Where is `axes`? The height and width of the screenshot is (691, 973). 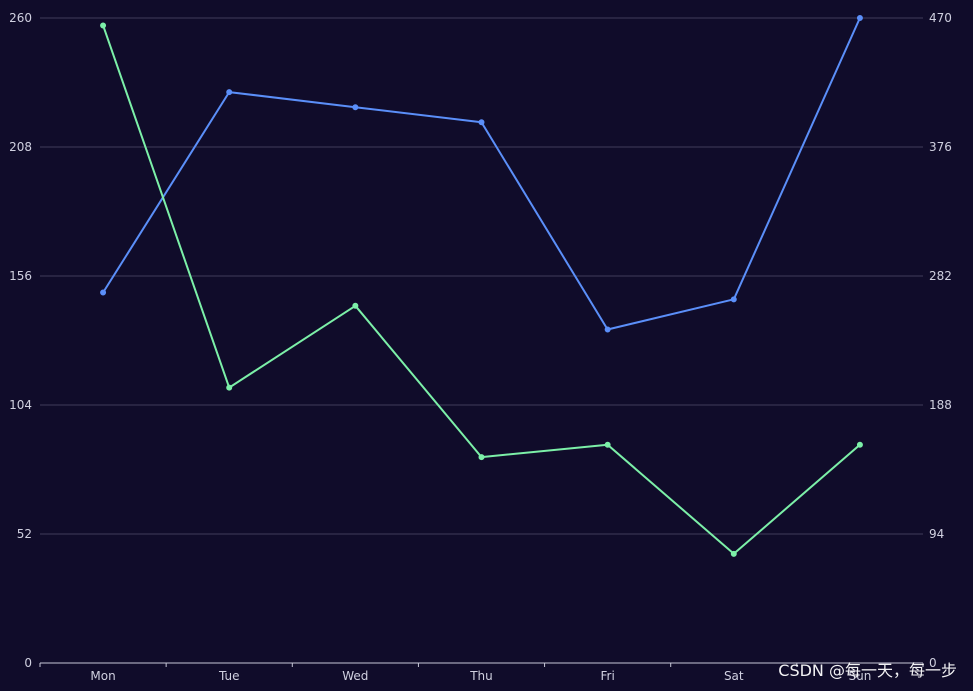 axes is located at coordinates (481, 664).